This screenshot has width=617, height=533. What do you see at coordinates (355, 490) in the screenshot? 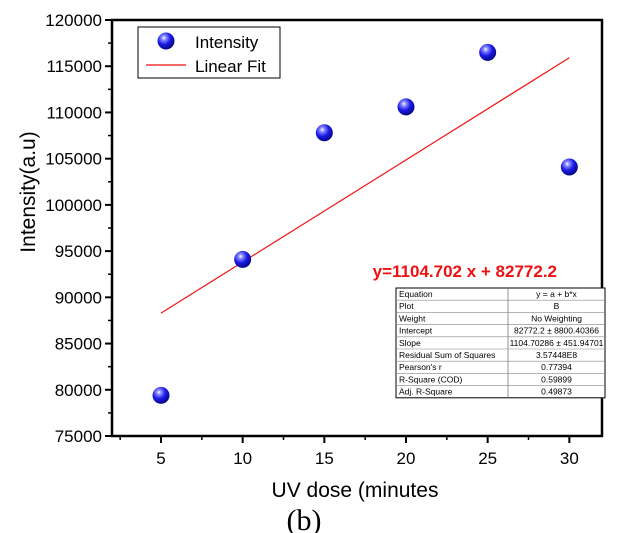
I see `x-axis-title: UV dose (minutes` at bounding box center [355, 490].